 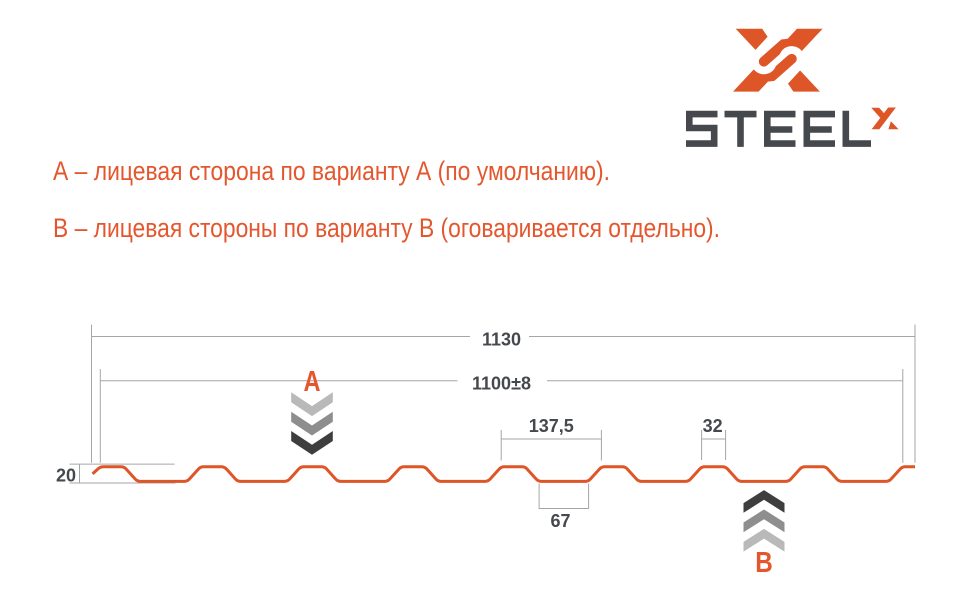 I want to click on svg-text: А, so click(x=312, y=382).